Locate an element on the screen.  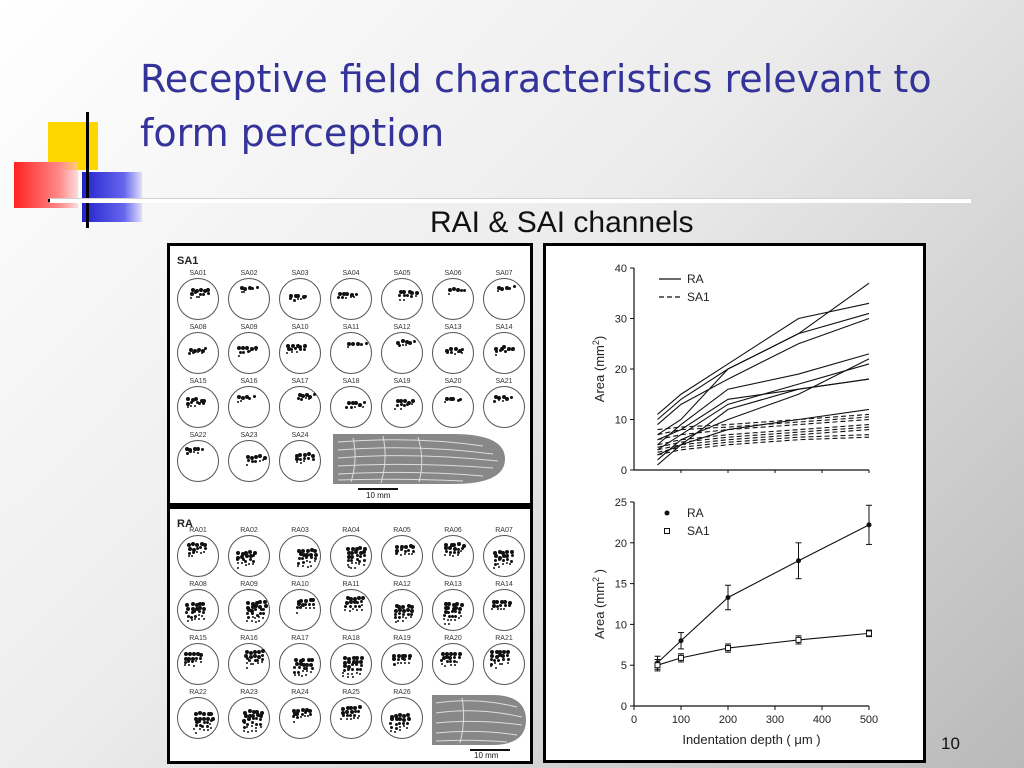
receptive-field-label: SA23 is located at coordinates (249, 435).